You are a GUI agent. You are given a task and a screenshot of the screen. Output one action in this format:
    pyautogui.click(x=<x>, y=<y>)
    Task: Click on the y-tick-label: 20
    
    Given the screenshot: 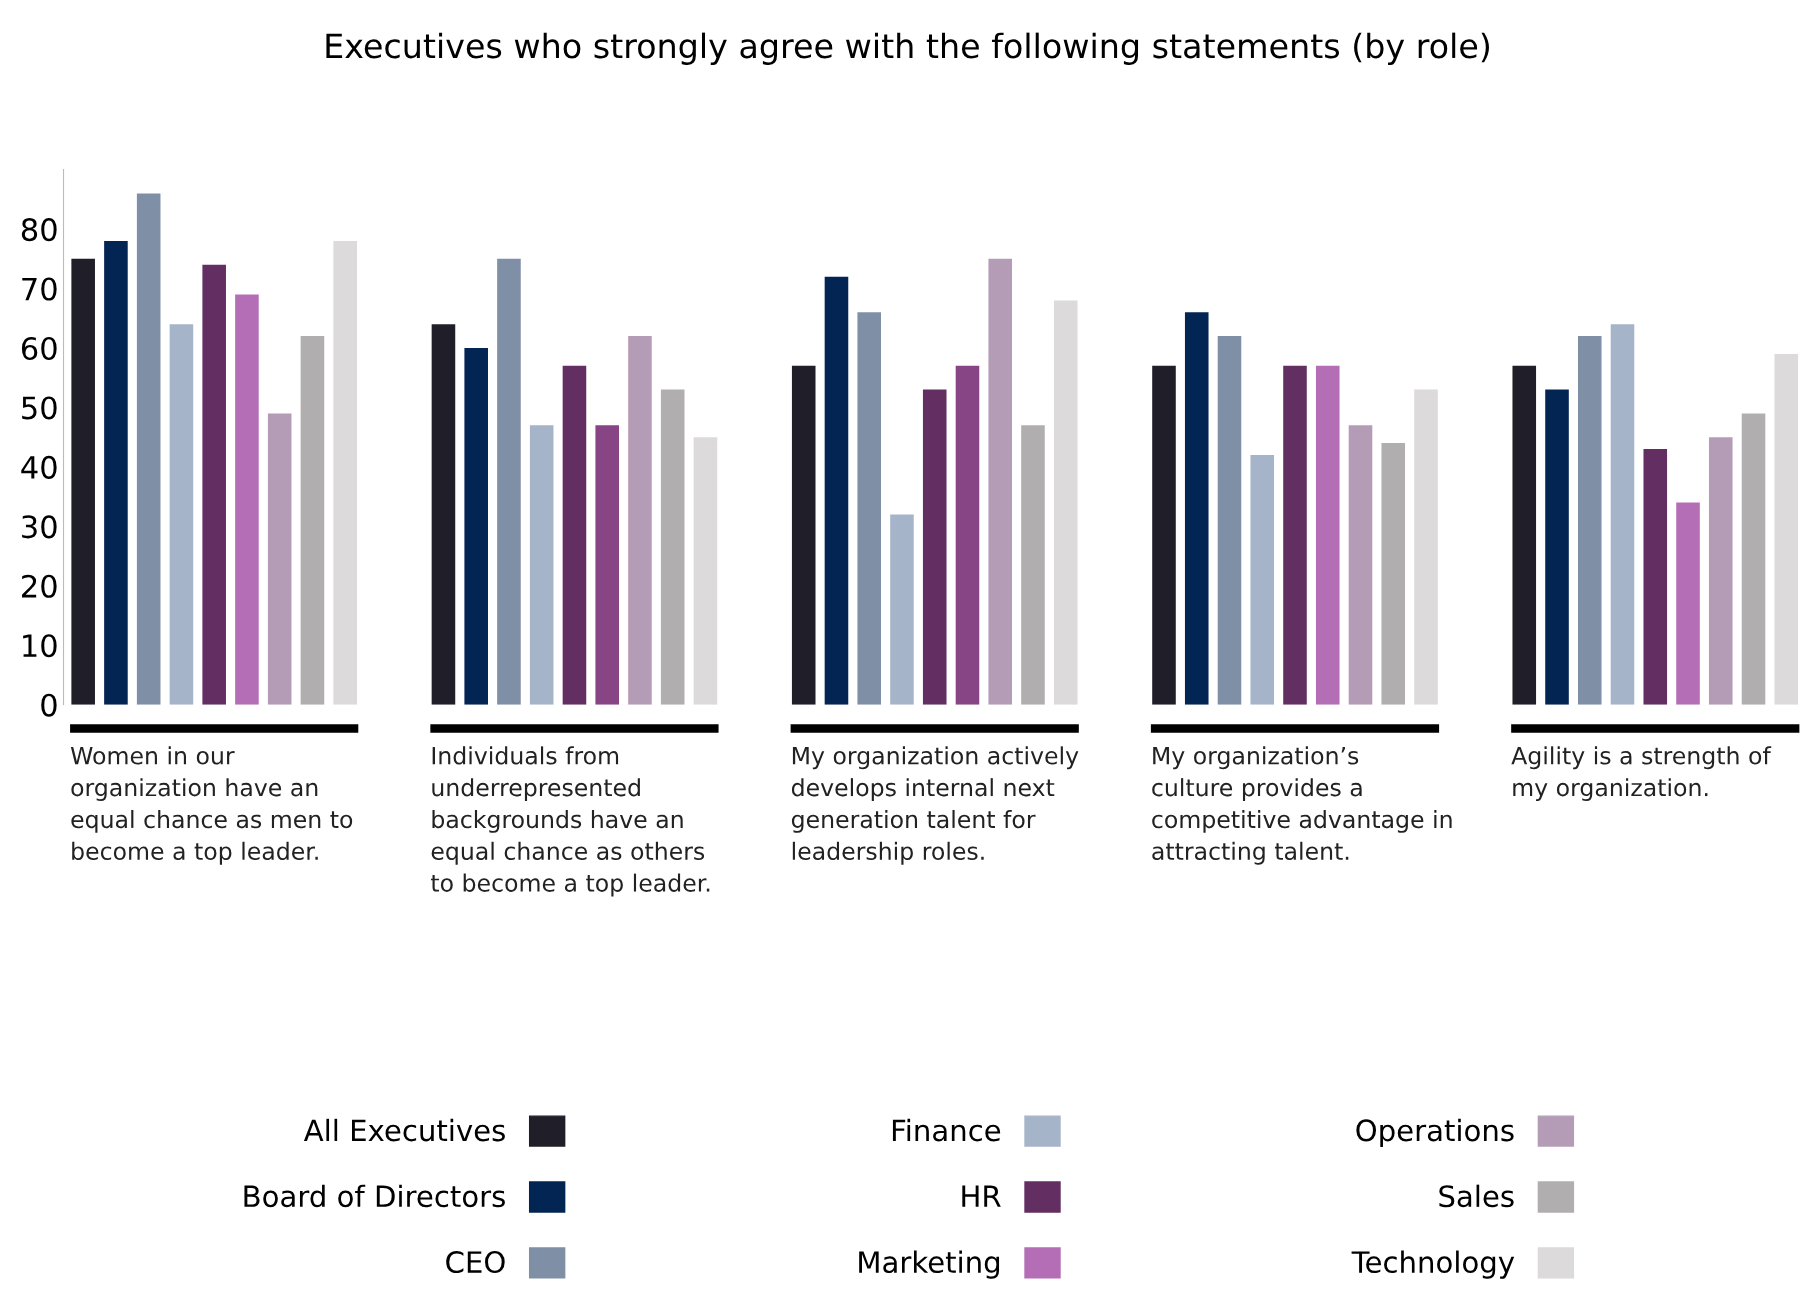 What is the action you would take?
    pyautogui.click(x=39, y=586)
    